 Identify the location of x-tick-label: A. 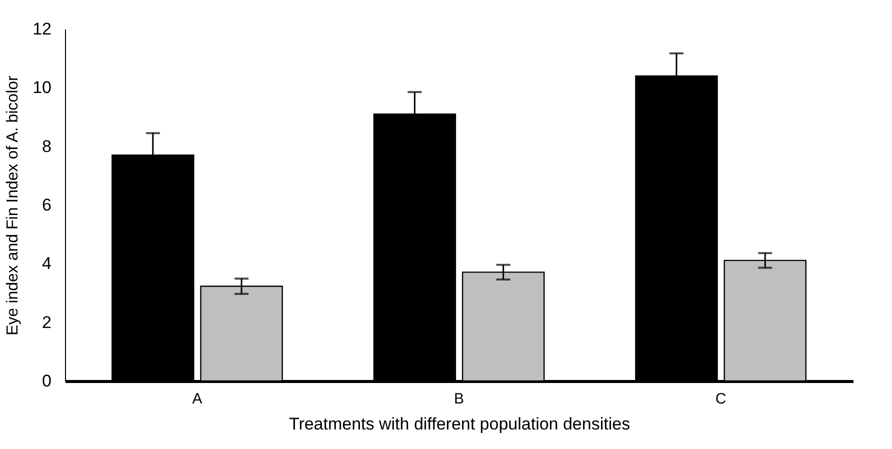
(197, 399).